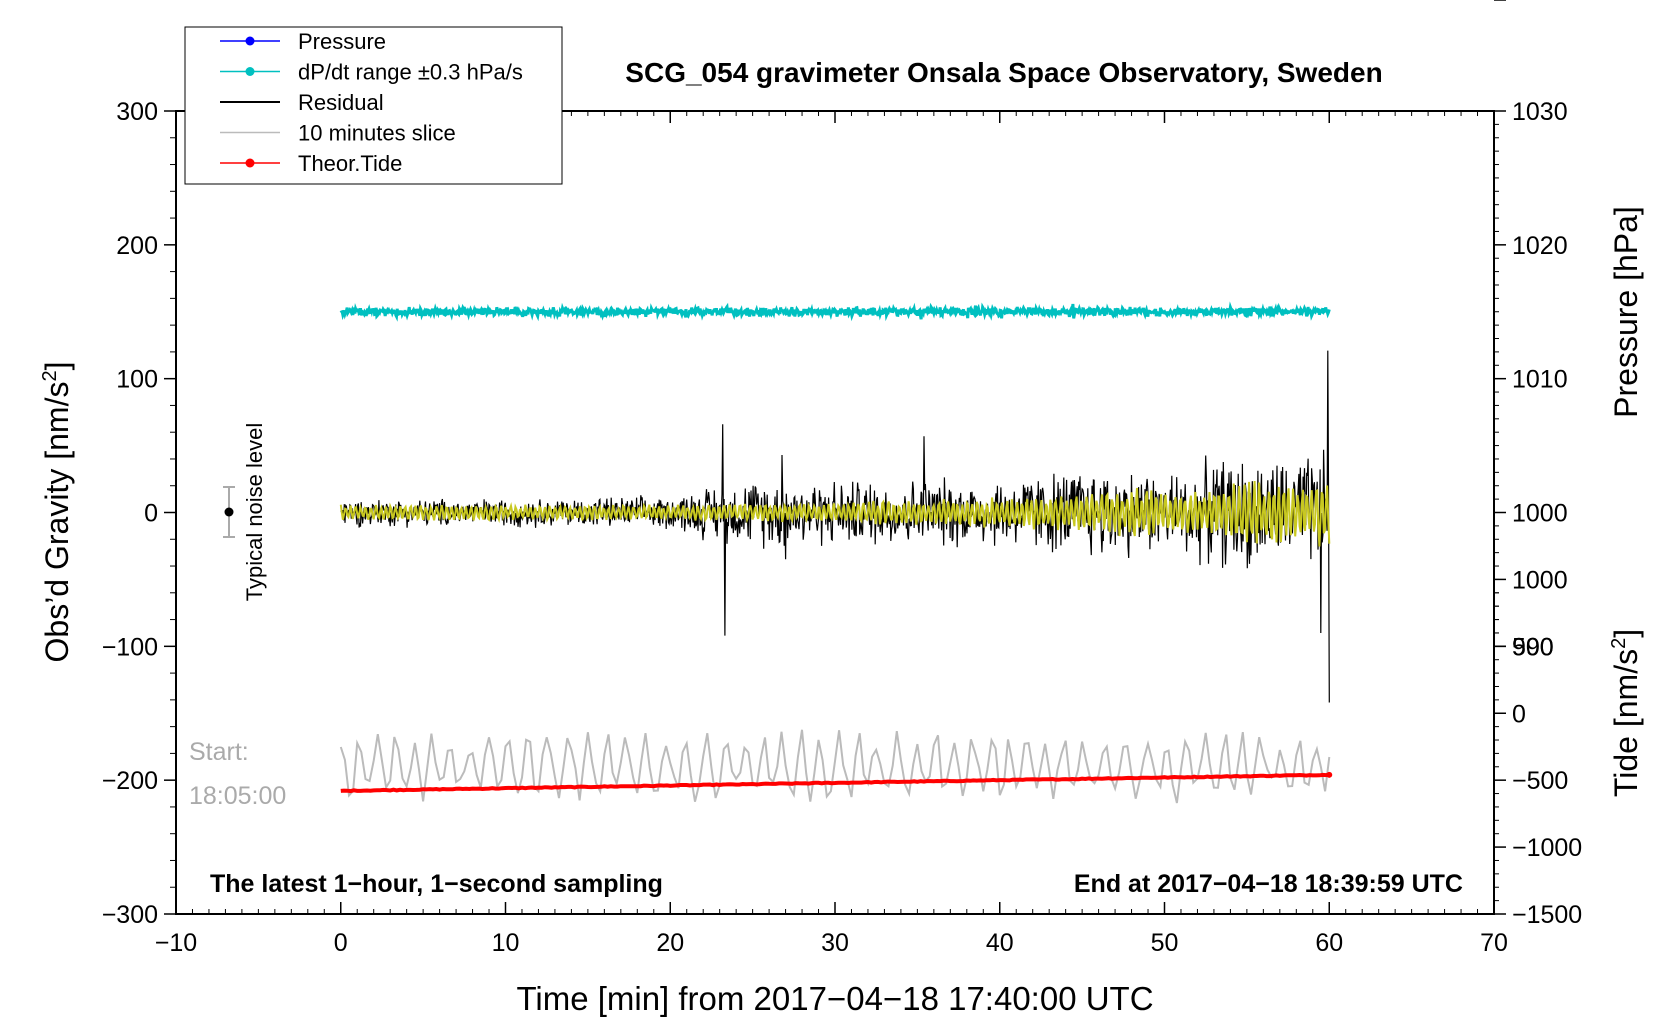 The width and height of the screenshot is (1676, 1020). What do you see at coordinates (835, 783) in the screenshot?
I see `series-theor-tide` at bounding box center [835, 783].